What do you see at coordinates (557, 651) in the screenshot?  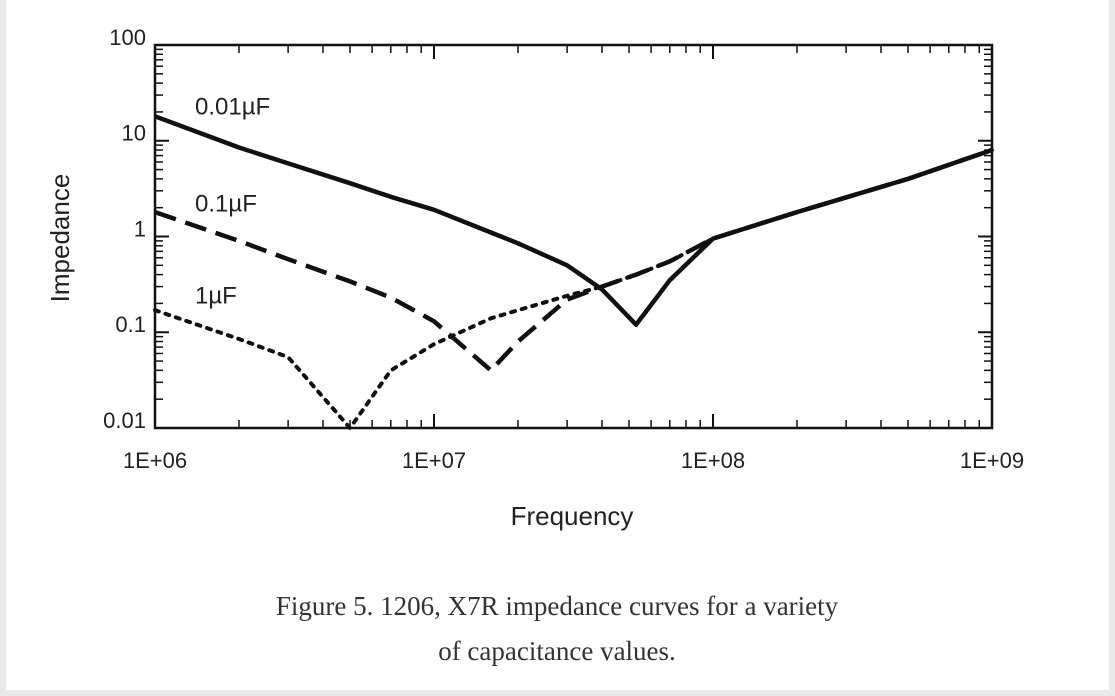 I see `caption-line: of capacitance values.` at bounding box center [557, 651].